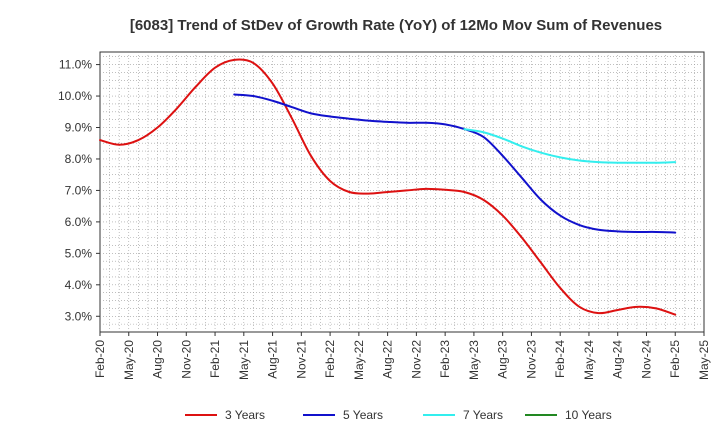 The image size is (720, 440). I want to click on x-tick-label: Aug-24, so click(618, 359).